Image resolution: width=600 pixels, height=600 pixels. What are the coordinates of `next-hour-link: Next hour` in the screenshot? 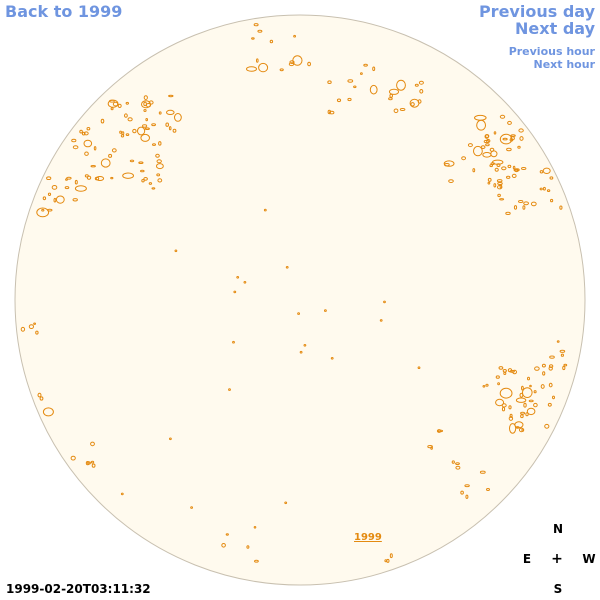 It's located at (564, 64).